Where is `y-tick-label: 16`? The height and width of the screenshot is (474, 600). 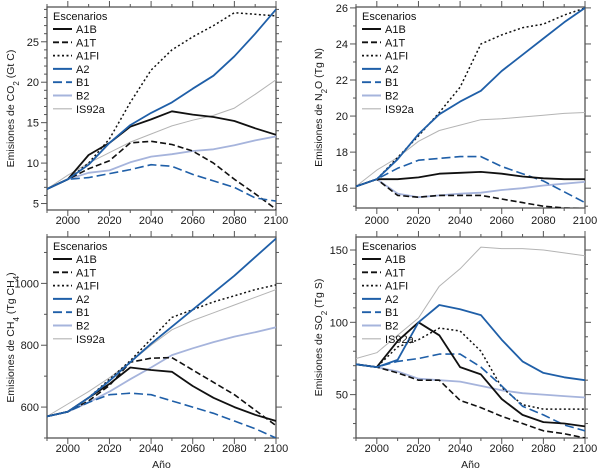 y-tick-label: 16 is located at coordinates (342, 189).